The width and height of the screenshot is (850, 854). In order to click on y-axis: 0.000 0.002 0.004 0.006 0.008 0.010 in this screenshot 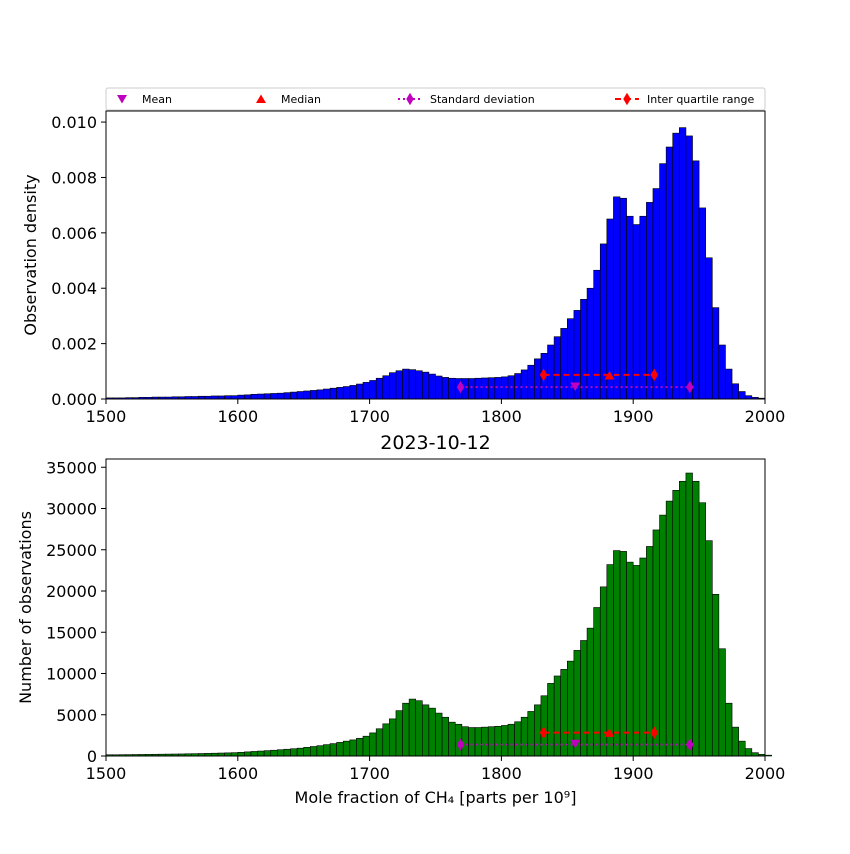, I will do `click(78, 261)`.